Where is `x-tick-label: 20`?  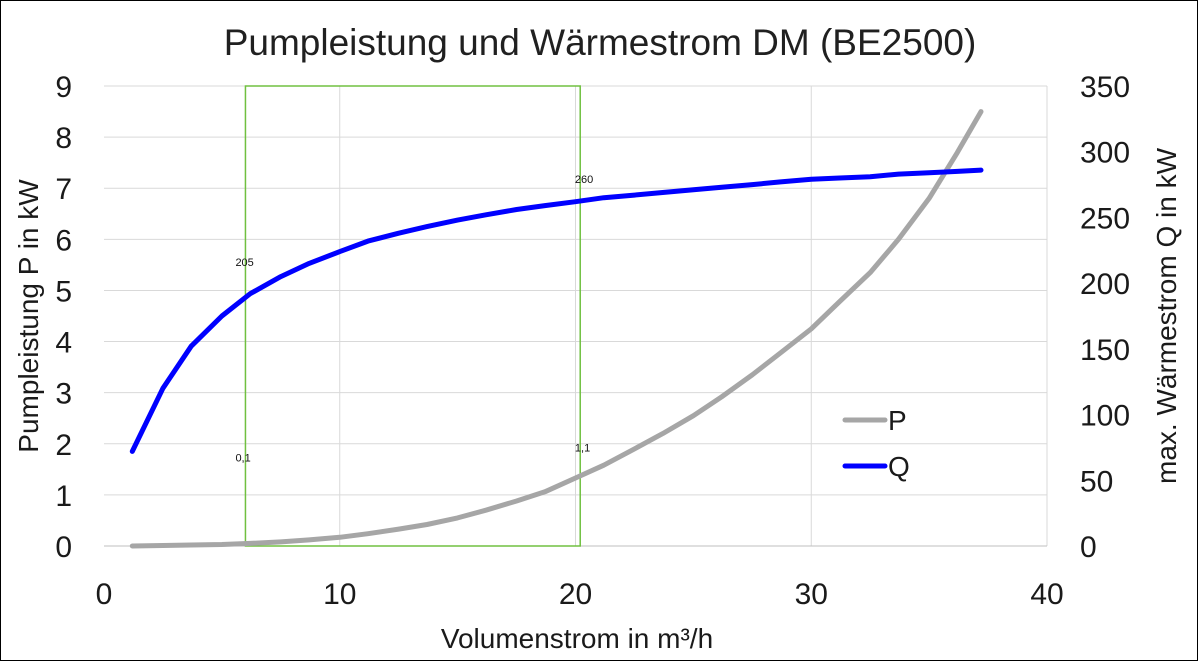
x-tick-label: 20 is located at coordinates (575, 594).